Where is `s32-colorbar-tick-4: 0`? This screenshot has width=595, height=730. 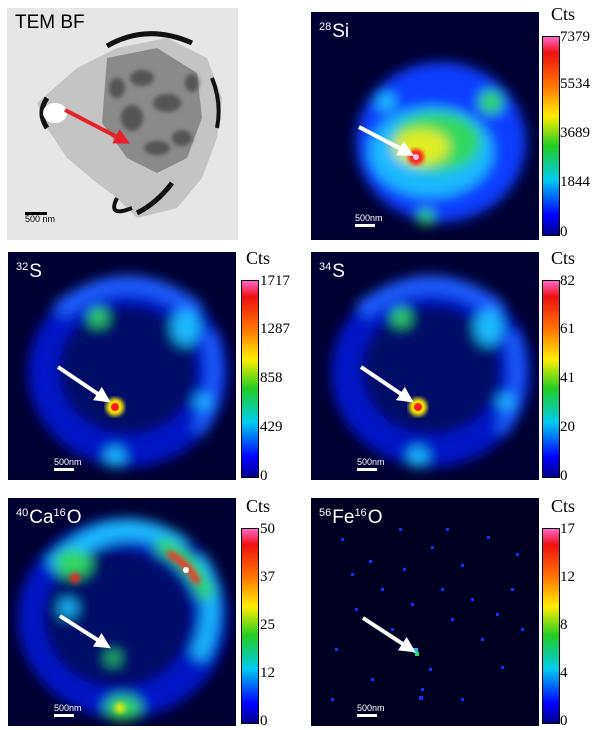 s32-colorbar-tick-4: 0 is located at coordinates (264, 476).